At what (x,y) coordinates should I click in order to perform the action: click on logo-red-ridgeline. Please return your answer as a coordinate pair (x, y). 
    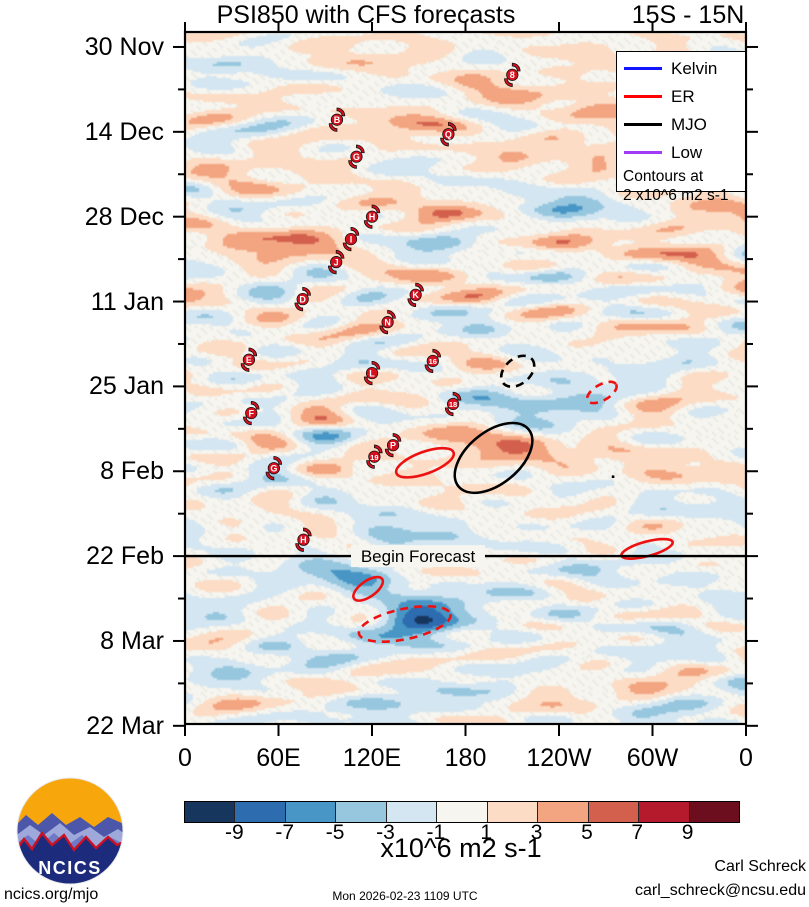
    Looking at the image, I should click on (70, 842).